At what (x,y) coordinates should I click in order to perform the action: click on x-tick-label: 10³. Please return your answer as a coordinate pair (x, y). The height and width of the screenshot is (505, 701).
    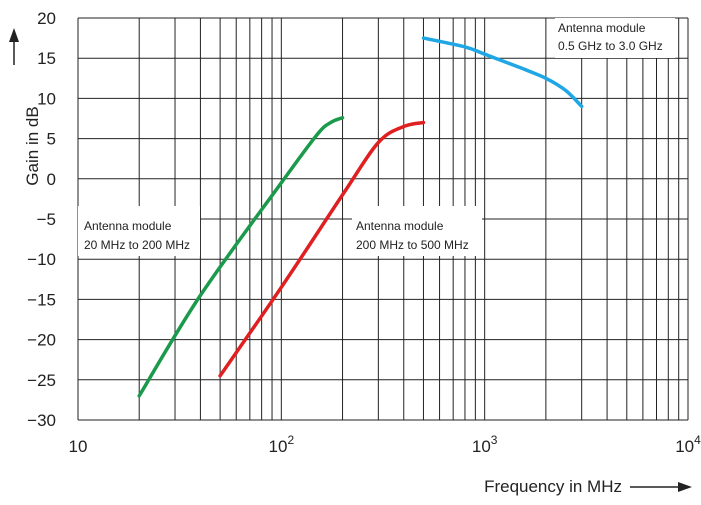
    Looking at the image, I should click on (485, 444).